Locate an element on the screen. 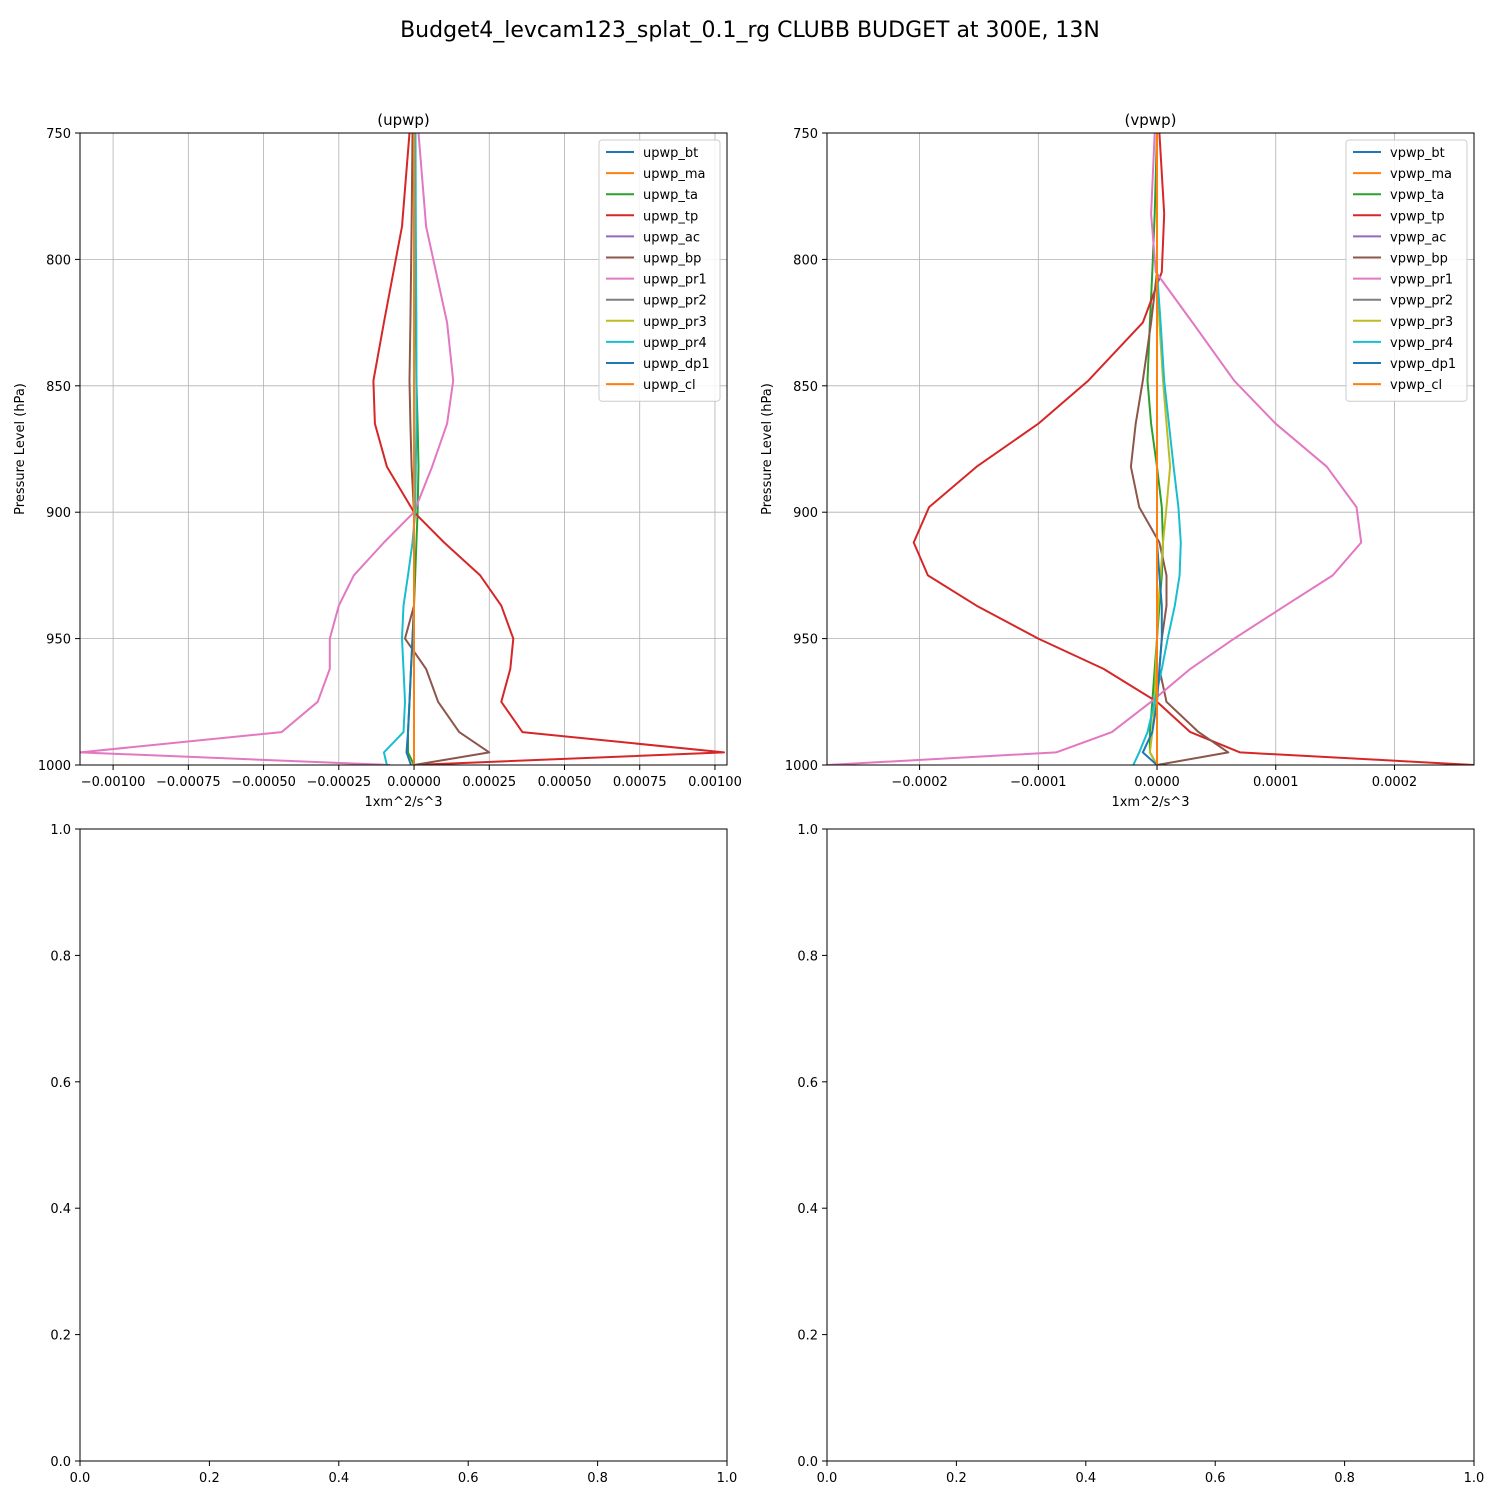  legend-label-upwp_cl: upwp_cl is located at coordinates (669, 385).